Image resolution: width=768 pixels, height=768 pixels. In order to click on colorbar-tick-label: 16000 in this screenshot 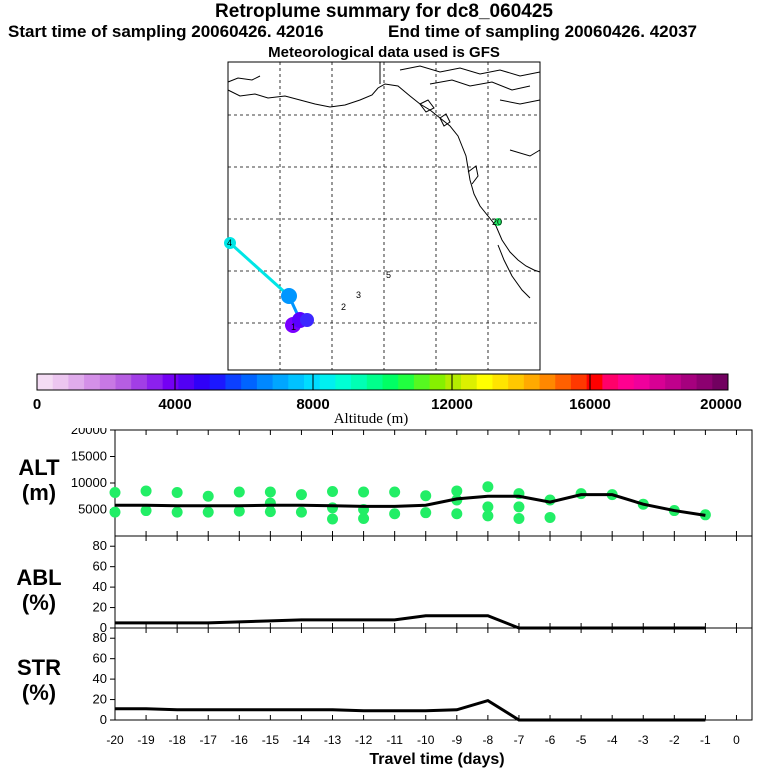, I will do `click(590, 404)`.